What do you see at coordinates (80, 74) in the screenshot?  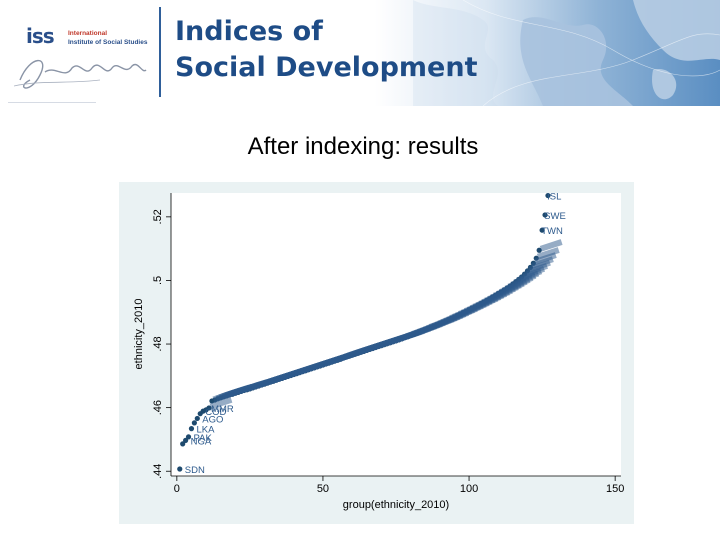 I see `erasmus-signature-logo` at bounding box center [80, 74].